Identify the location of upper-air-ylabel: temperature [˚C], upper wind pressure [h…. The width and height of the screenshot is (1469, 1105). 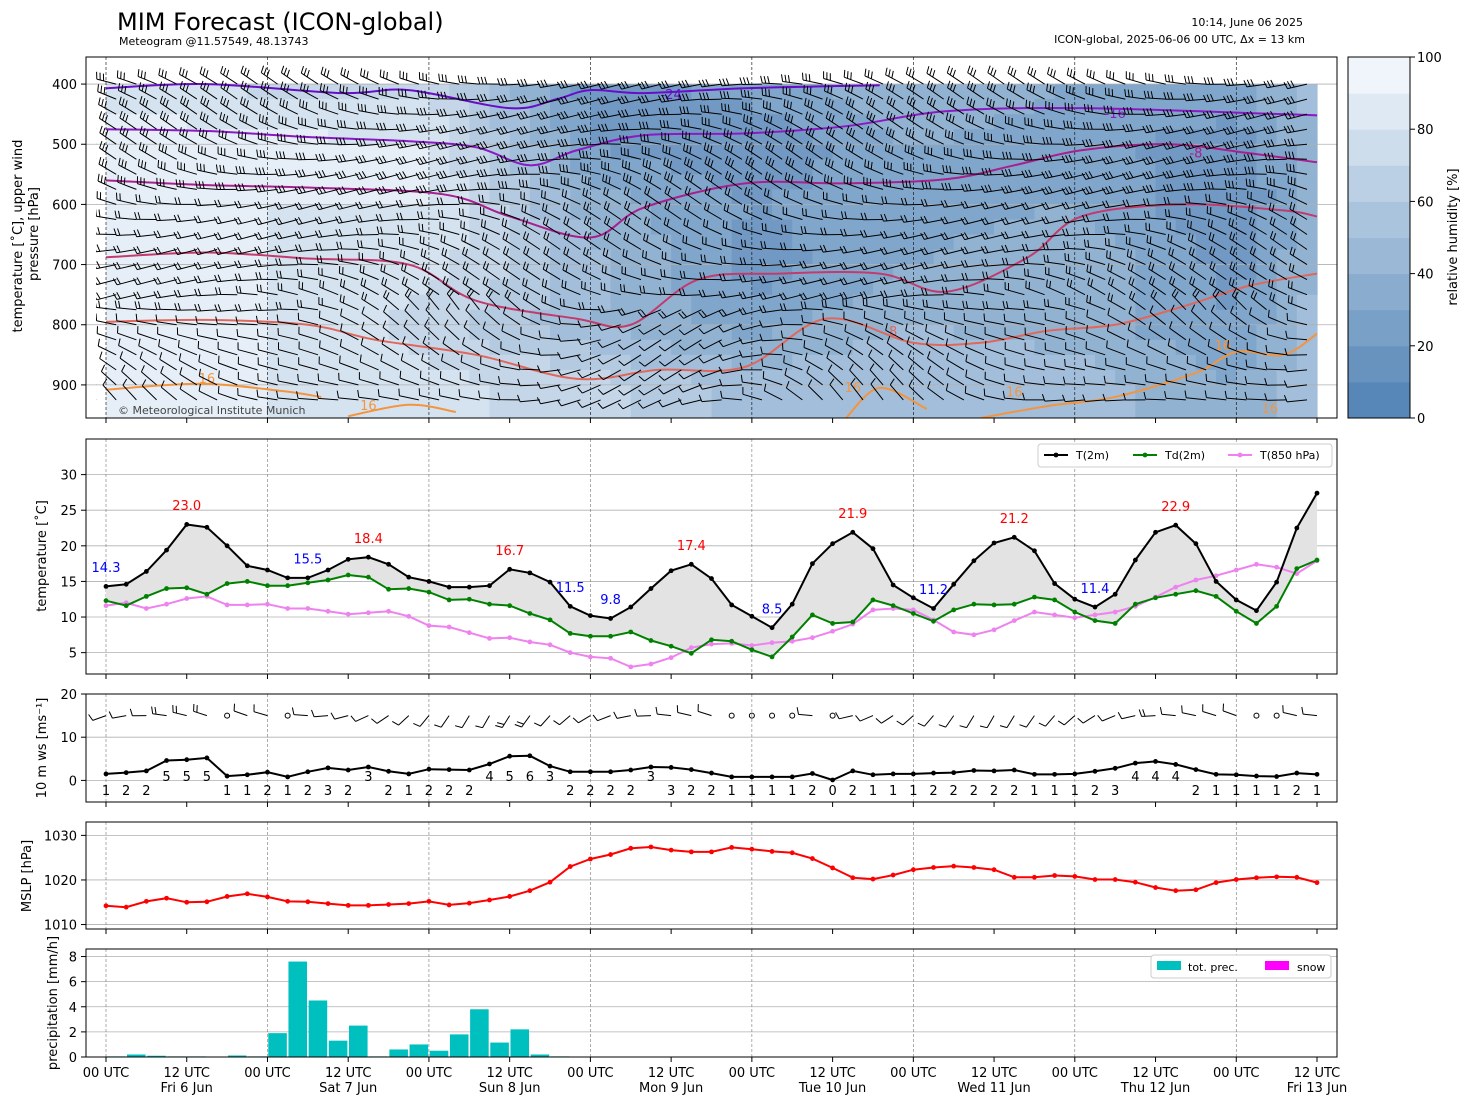
(26, 234).